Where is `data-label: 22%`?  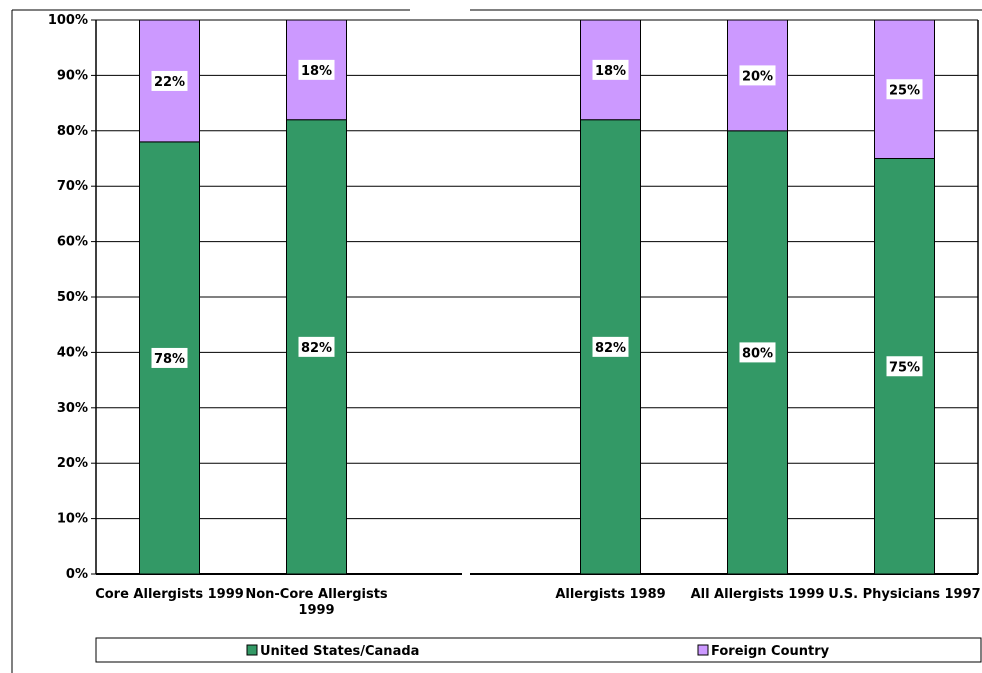 data-label: 22% is located at coordinates (169, 82).